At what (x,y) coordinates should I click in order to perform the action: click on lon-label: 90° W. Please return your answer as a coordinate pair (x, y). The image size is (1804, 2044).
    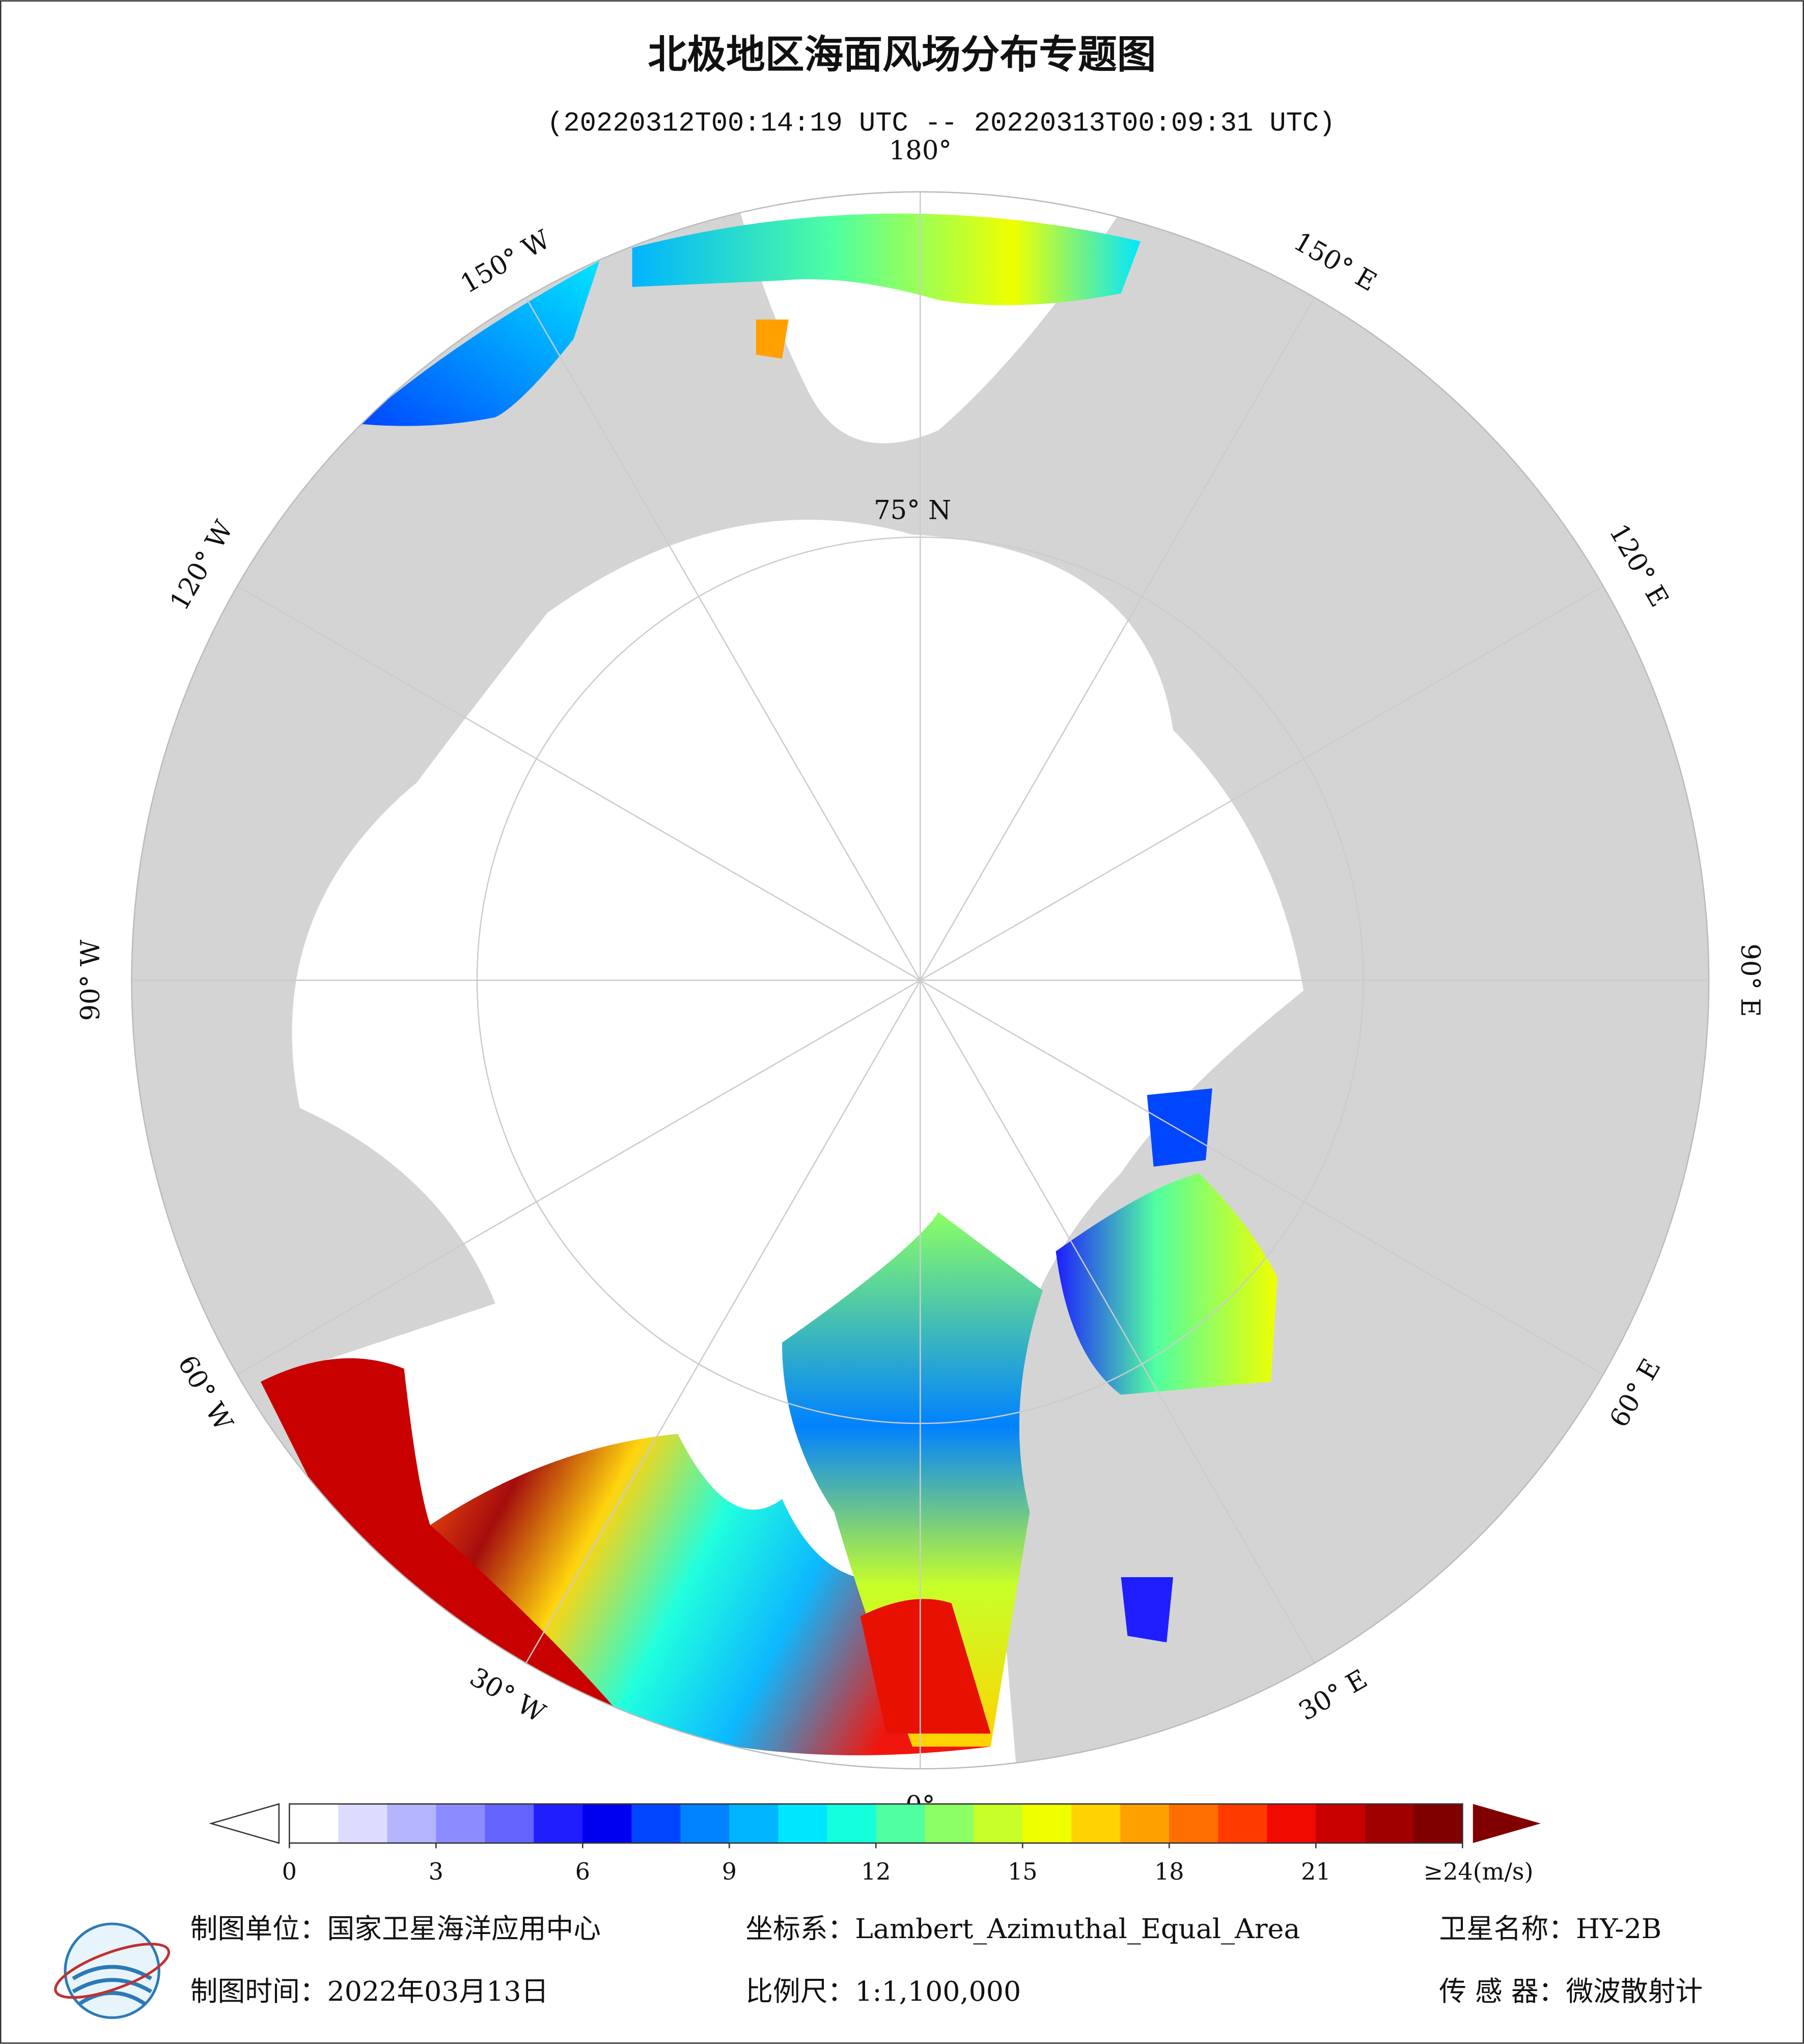
    Looking at the image, I should click on (90, 980).